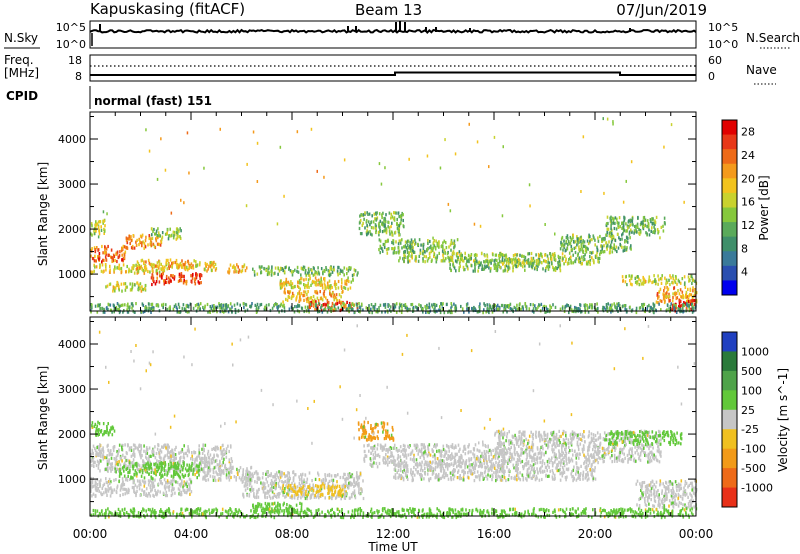 The width and height of the screenshot is (800, 554). I want to click on power-echo-region, so click(381, 224).